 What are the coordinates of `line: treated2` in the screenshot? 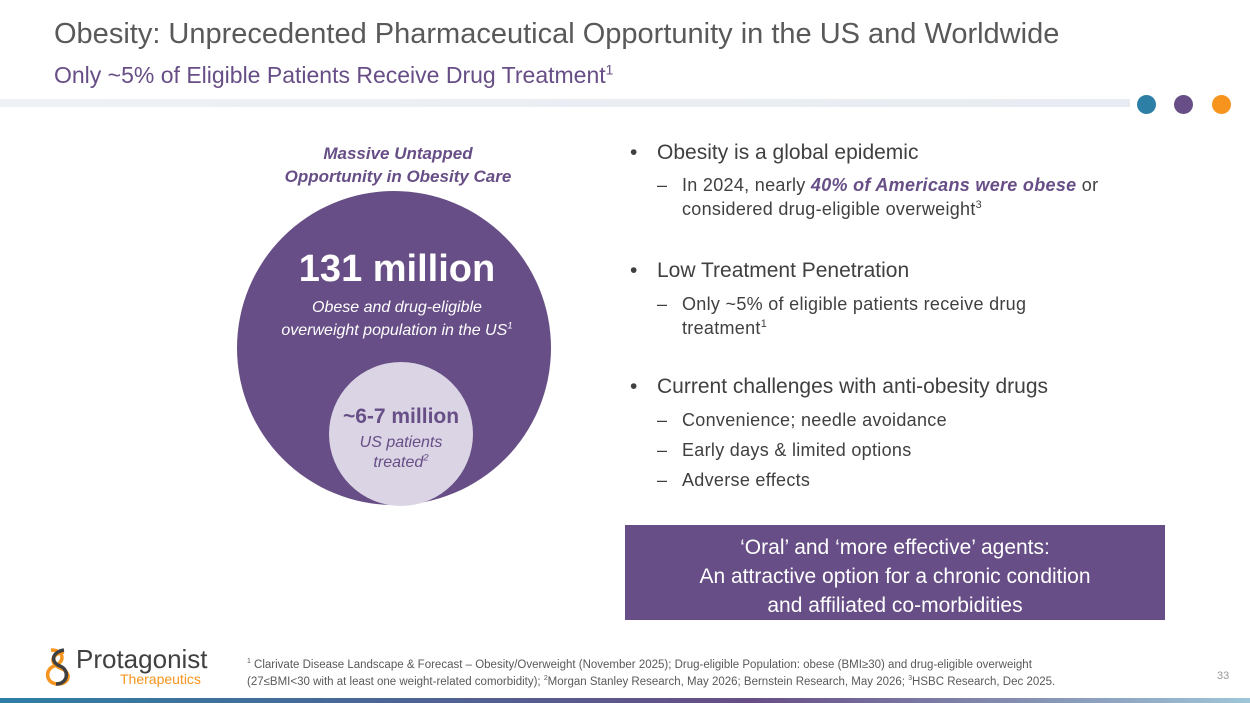 It's located at (401, 463).